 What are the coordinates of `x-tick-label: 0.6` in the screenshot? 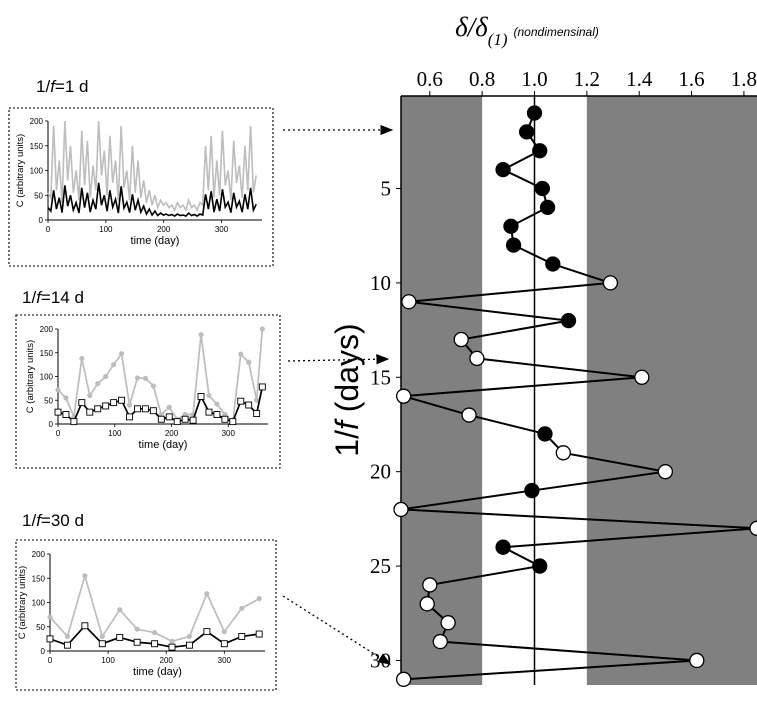 It's located at (430, 79).